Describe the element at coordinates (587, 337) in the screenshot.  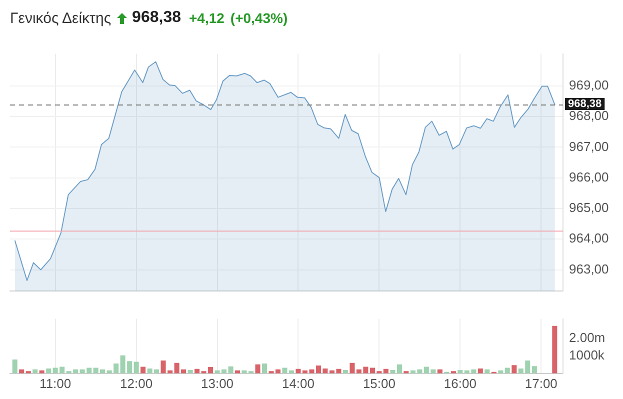
I see `y-tick-label: 2.00m` at that location.